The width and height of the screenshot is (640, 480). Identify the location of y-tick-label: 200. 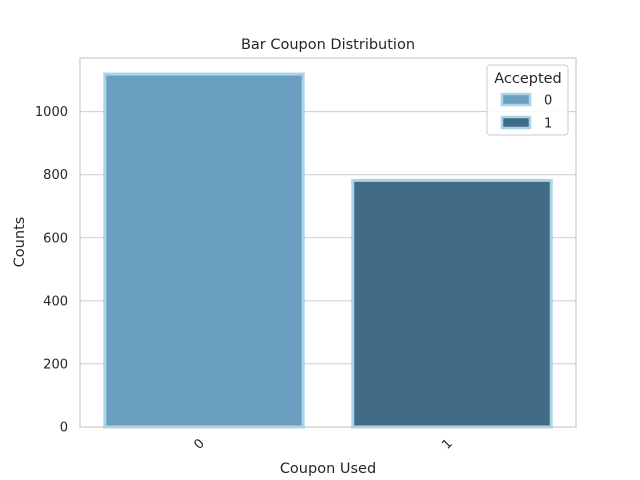
(55, 364).